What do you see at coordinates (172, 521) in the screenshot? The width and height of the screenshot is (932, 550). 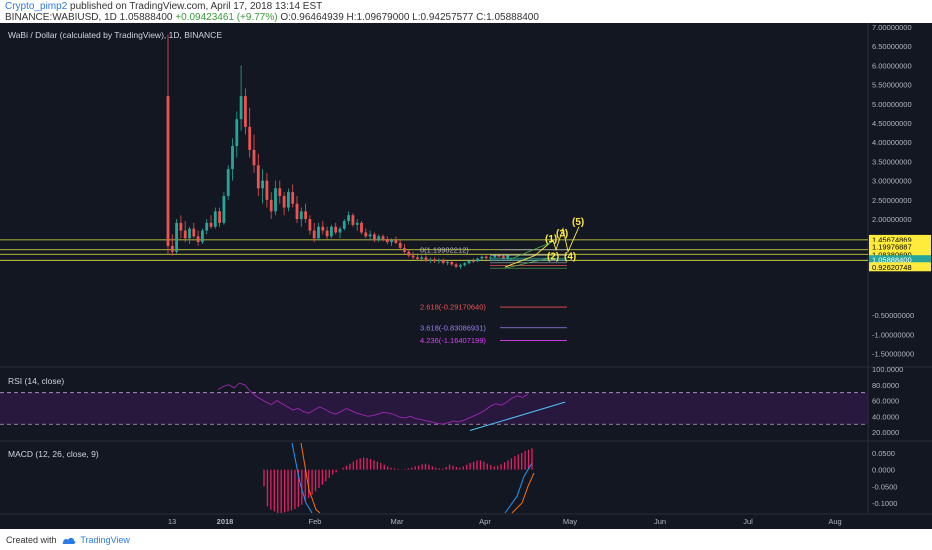 I see `time-tick-label: 13` at bounding box center [172, 521].